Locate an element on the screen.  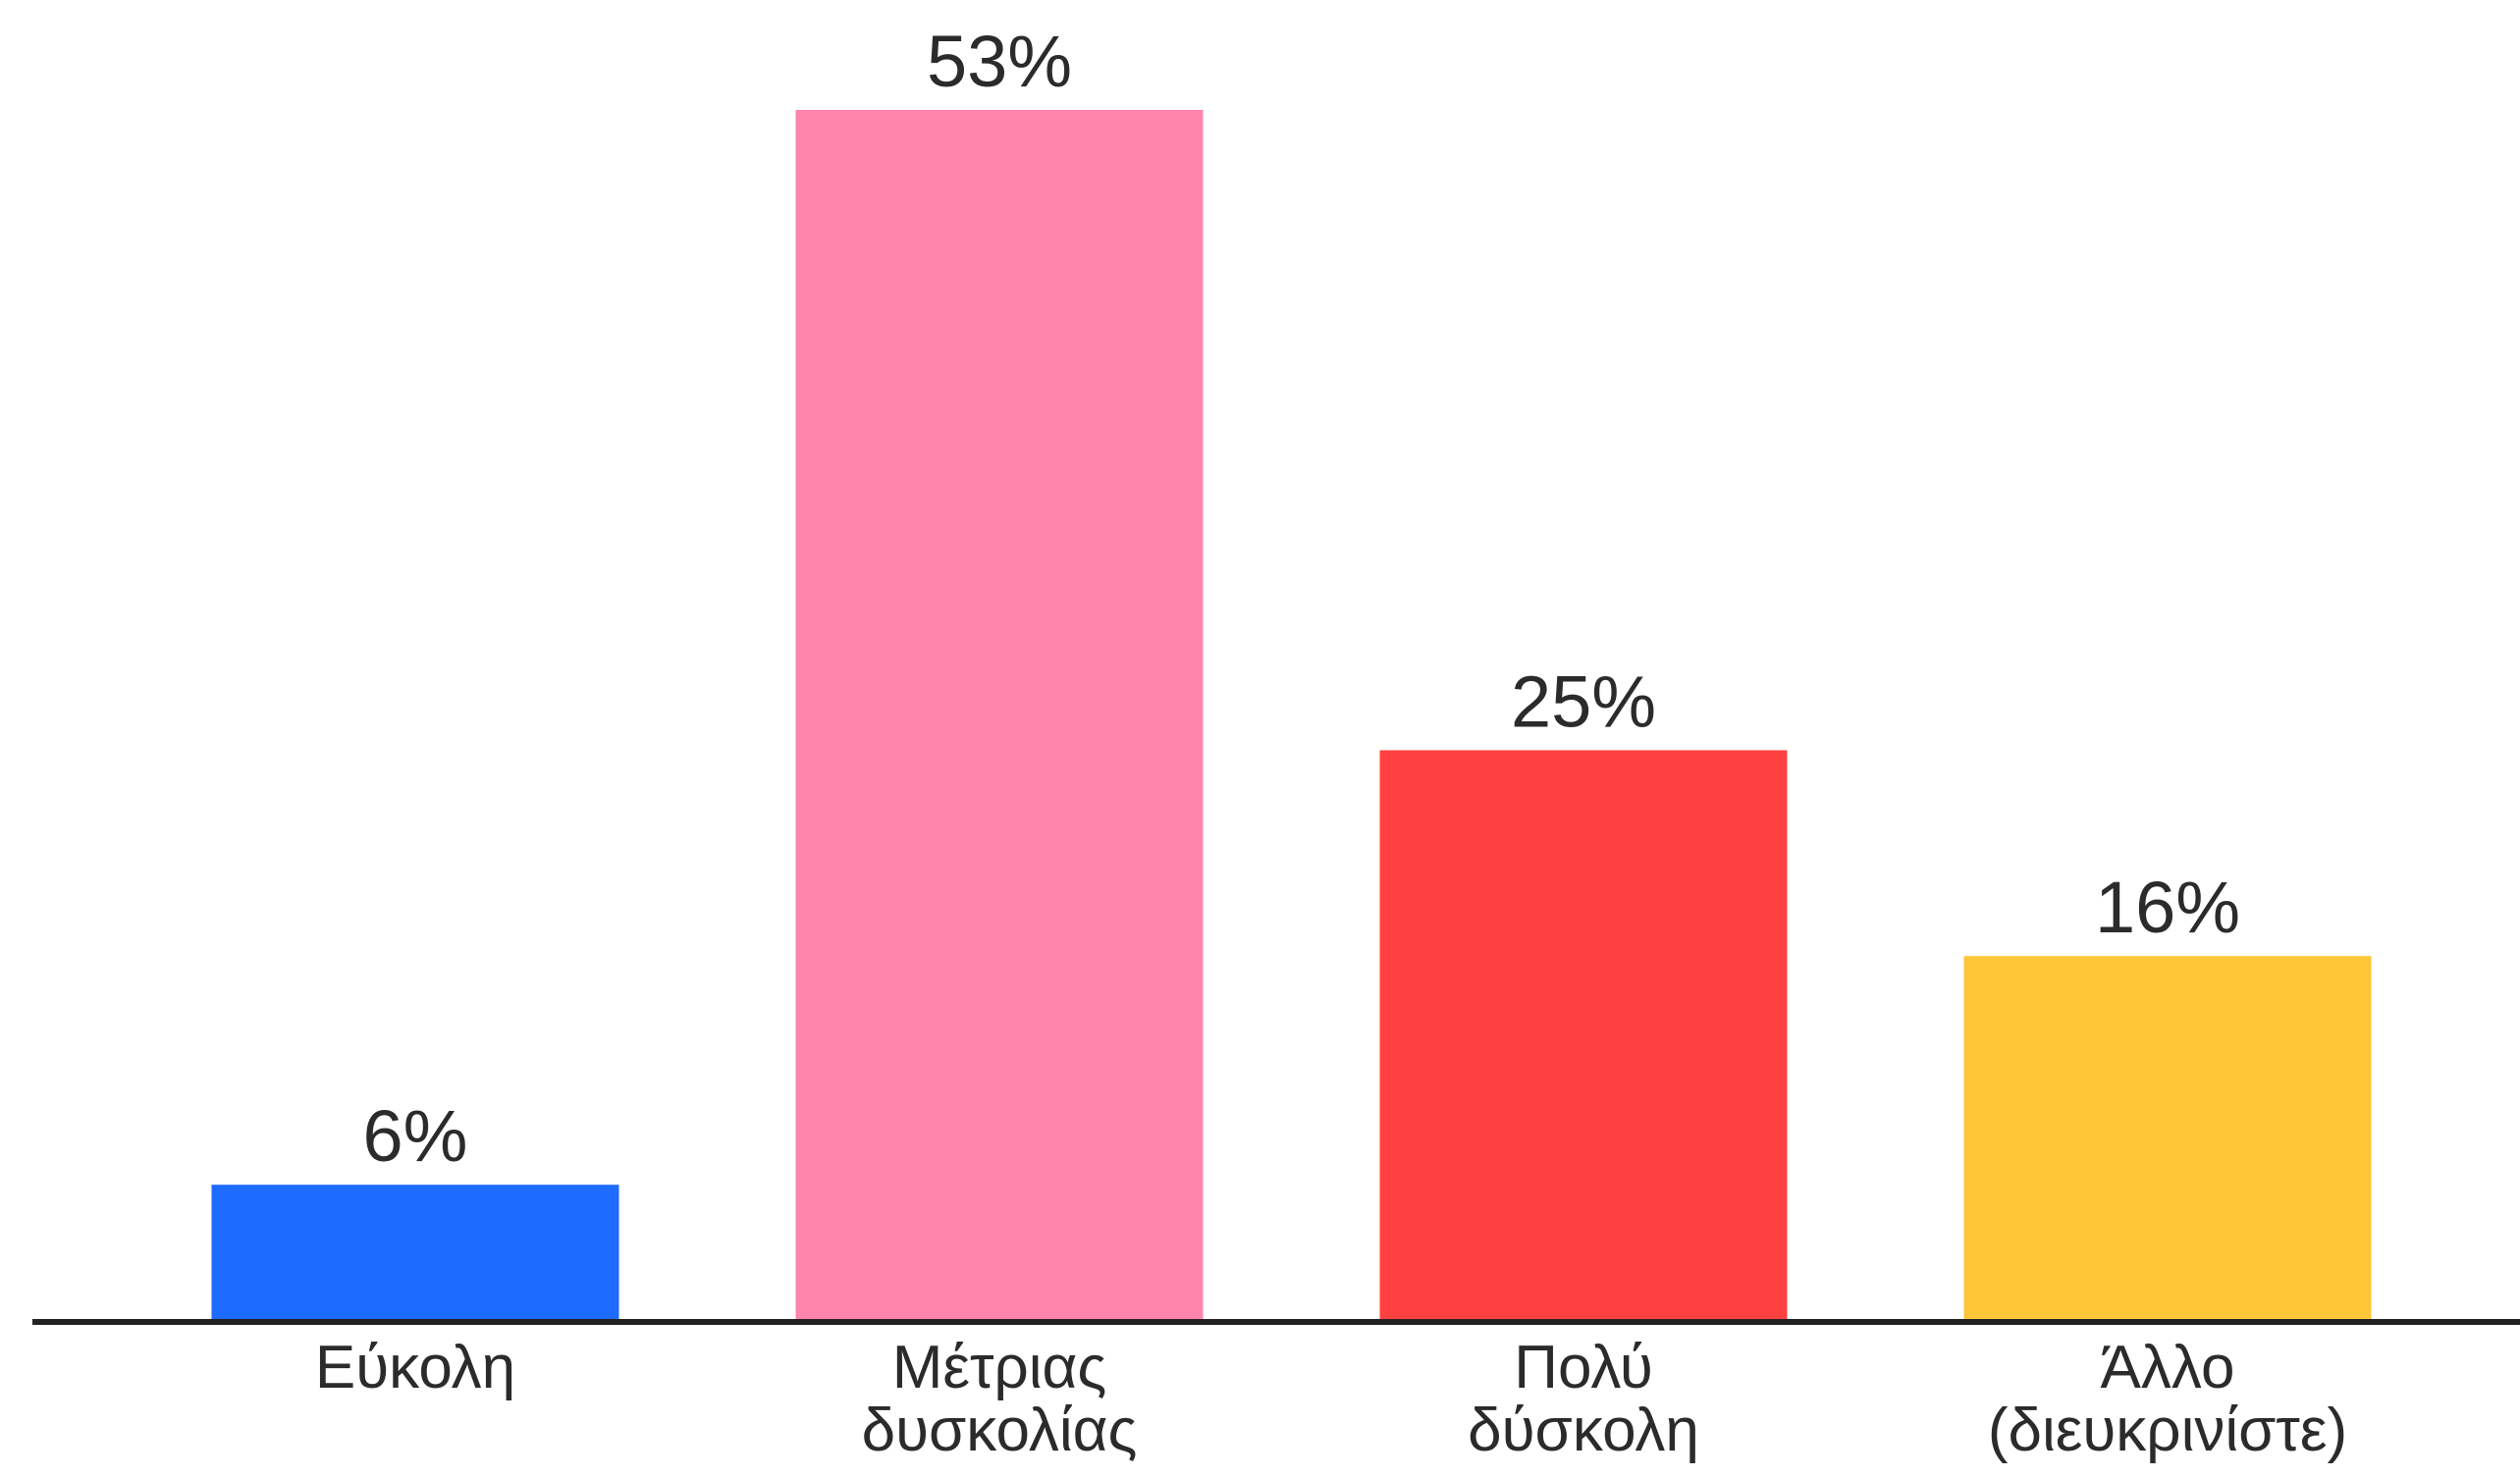
category-label-1: Εύκολη is located at coordinates (415, 1367).